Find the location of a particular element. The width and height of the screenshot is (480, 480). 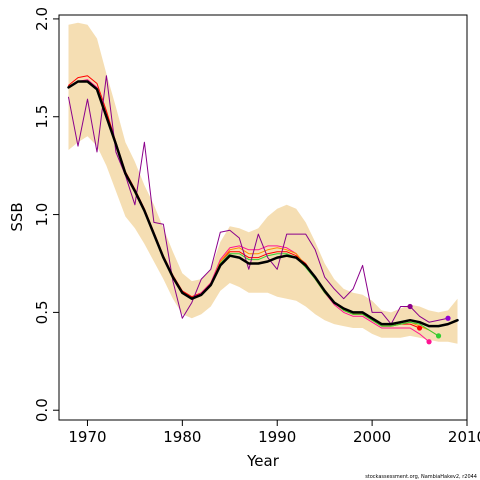

x-axis-title: Year is located at coordinates (263, 461).